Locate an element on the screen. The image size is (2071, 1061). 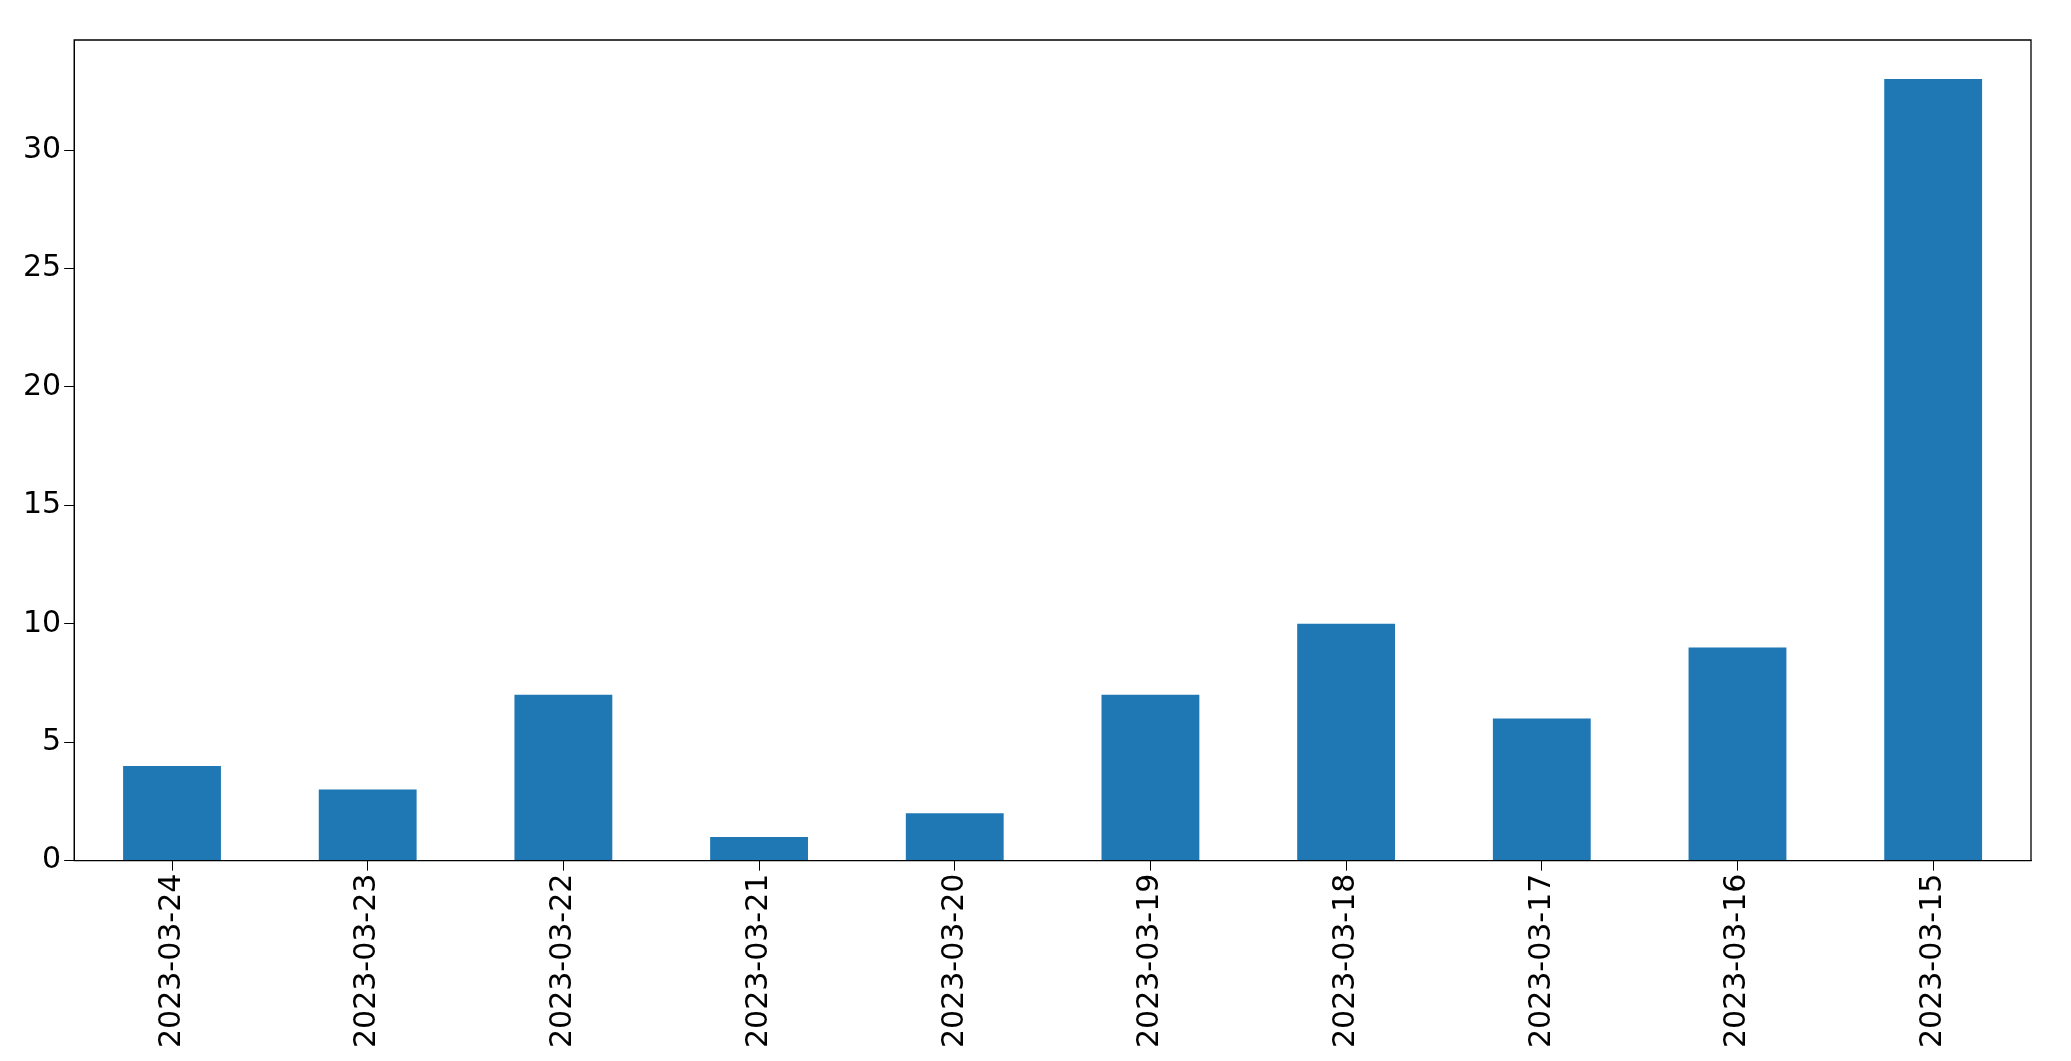
y-tick-label: 30 is located at coordinates (42, 147).